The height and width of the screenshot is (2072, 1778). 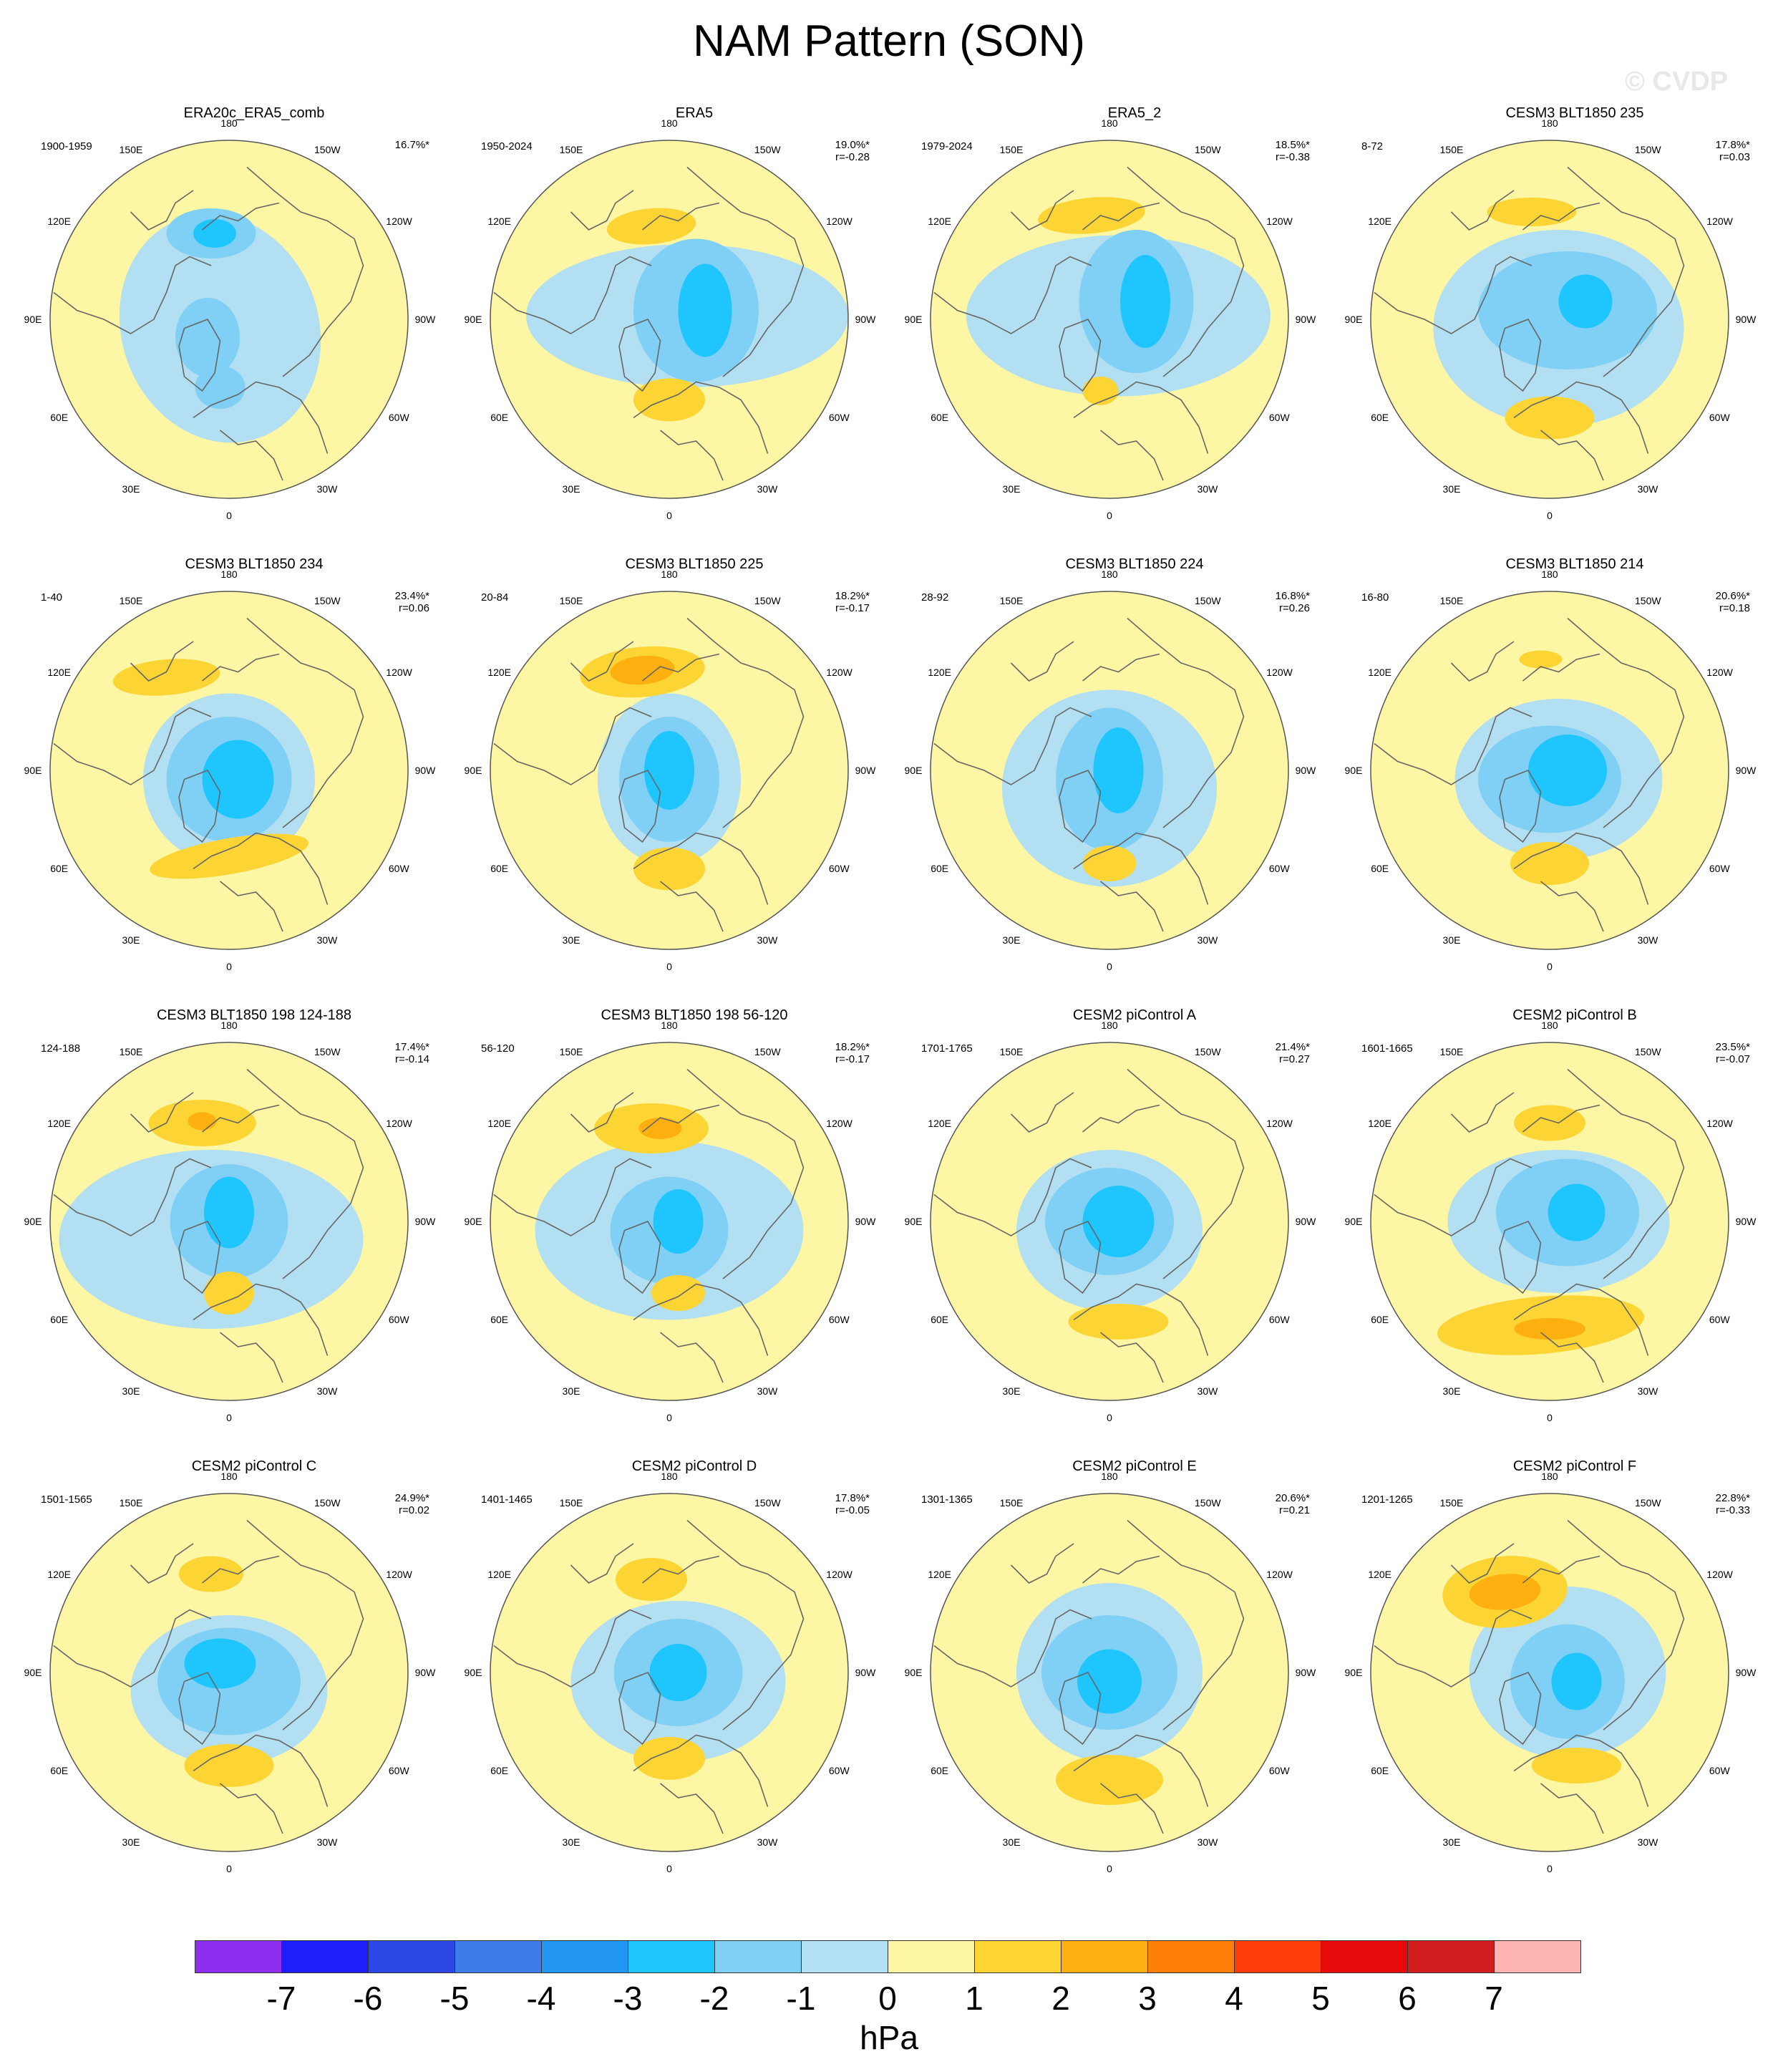 I want to click on panel-title: CESM3 BLT1850 234, so click(x=255, y=564).